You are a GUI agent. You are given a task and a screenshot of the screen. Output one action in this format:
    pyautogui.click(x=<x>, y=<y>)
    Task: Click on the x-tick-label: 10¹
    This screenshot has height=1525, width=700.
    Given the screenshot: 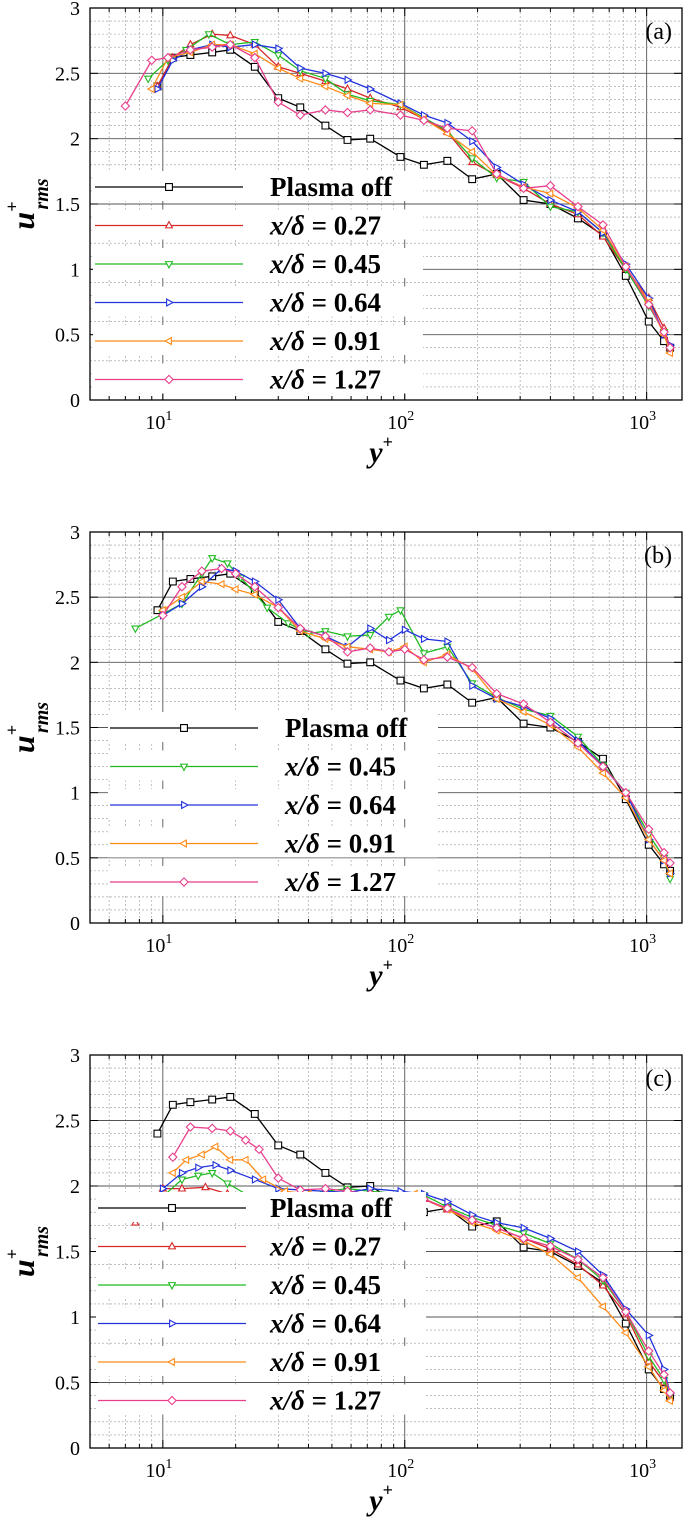 What is the action you would take?
    pyautogui.click(x=158, y=1469)
    